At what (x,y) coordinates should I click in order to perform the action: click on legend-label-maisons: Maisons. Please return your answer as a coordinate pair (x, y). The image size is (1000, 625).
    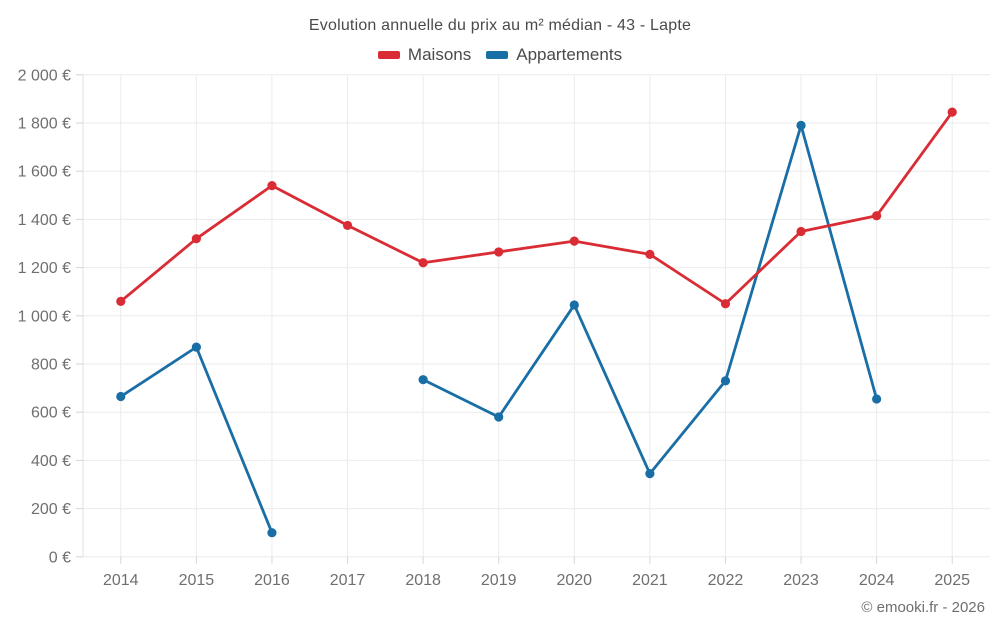
    Looking at the image, I should click on (439, 54).